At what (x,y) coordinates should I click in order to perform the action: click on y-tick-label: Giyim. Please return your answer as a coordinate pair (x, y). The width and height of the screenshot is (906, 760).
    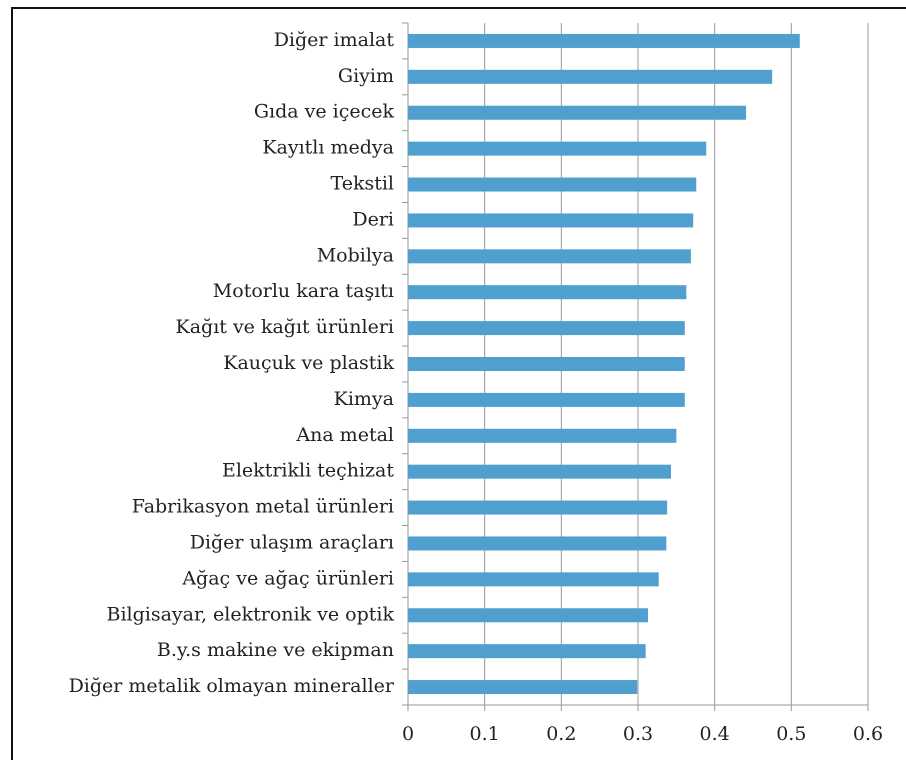
    Looking at the image, I should click on (366, 76).